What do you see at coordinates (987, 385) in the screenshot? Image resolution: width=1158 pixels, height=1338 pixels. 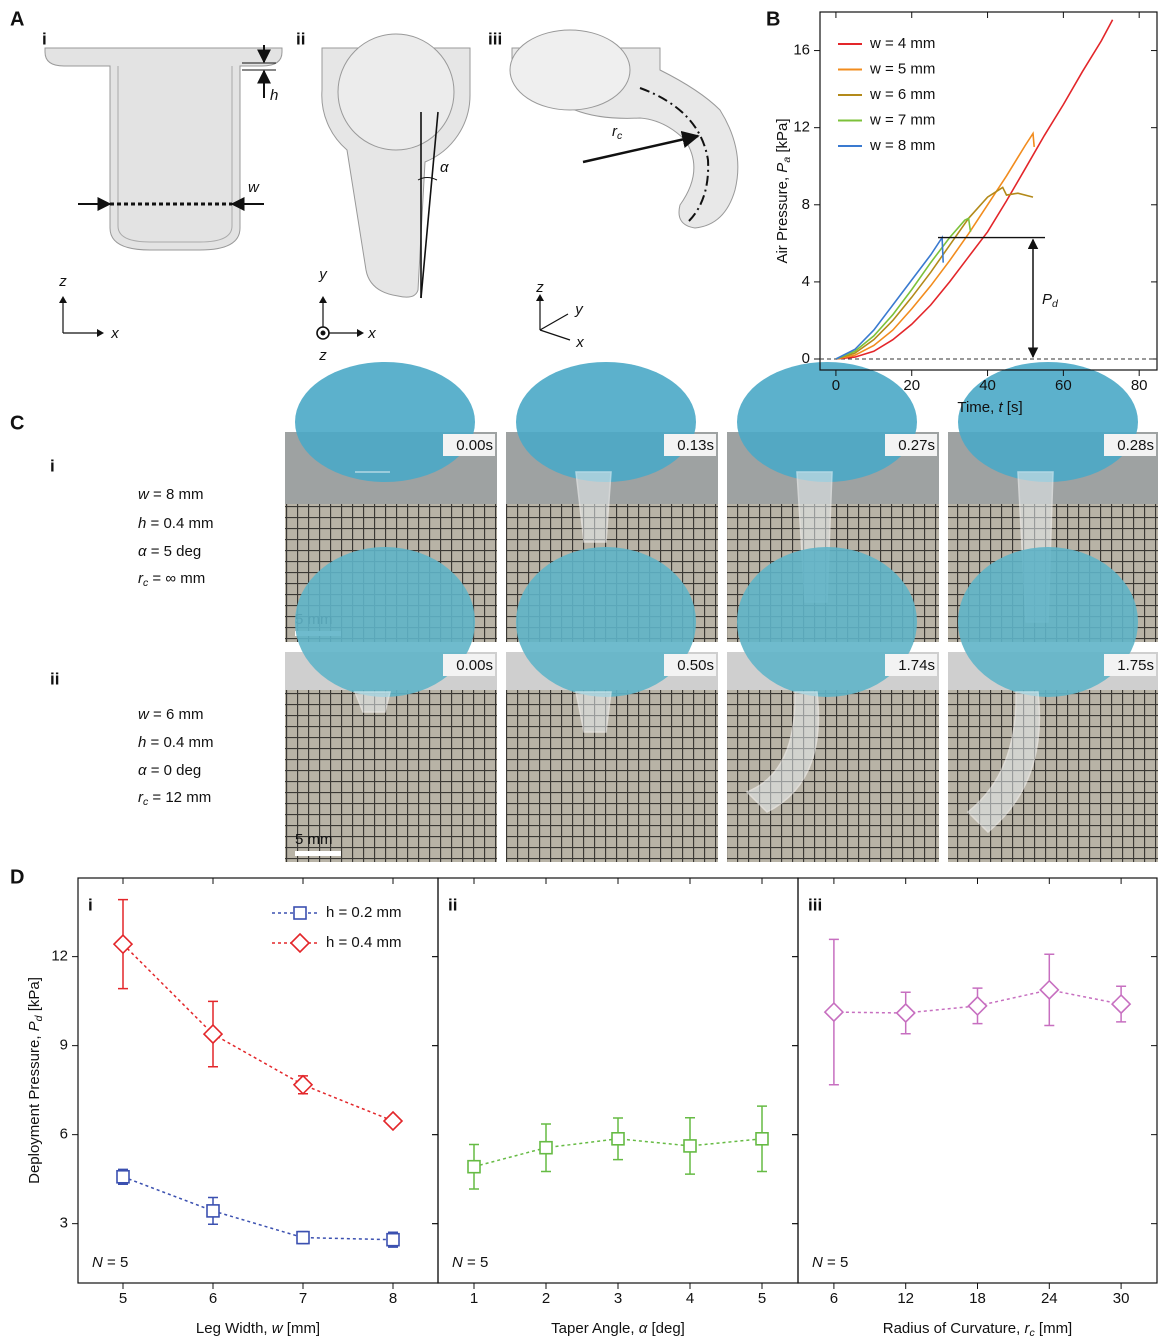 I see `x-tick-label: 40` at bounding box center [987, 385].